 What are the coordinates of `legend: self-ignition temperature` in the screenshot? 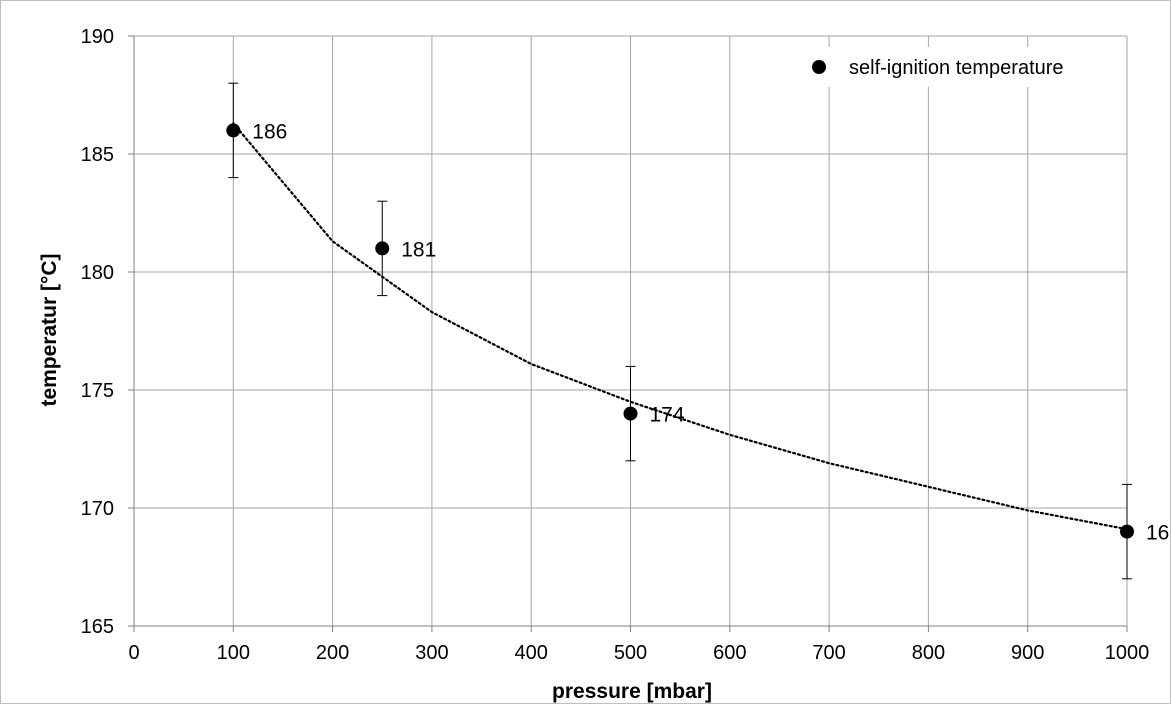 It's located at (959, 67).